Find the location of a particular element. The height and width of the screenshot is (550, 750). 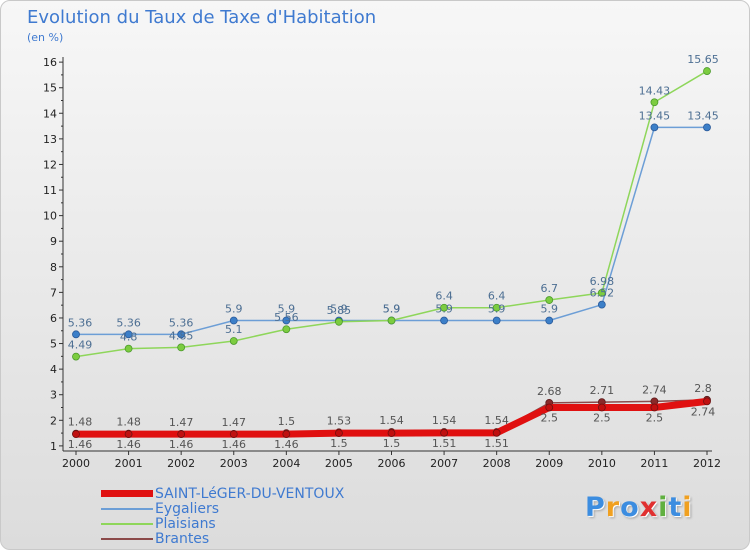

legend-swatch-brantes is located at coordinates (127, 538).